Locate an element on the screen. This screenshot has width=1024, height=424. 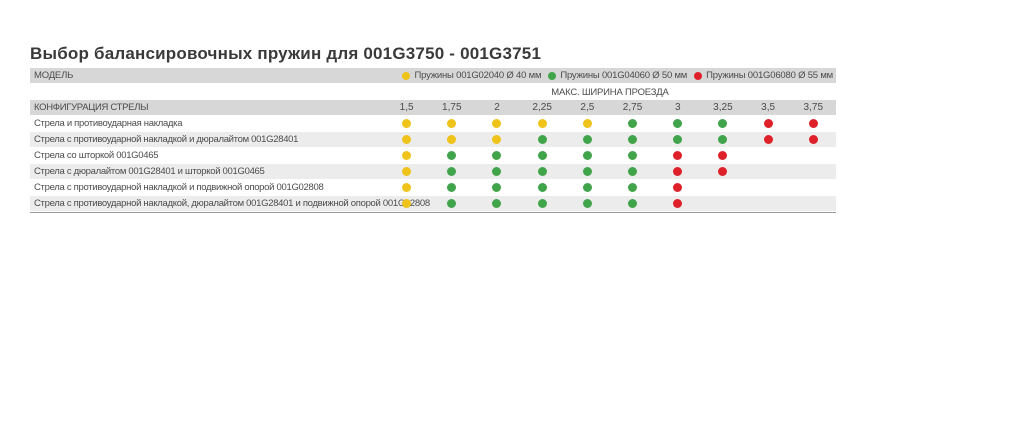
column-header: 3 is located at coordinates (677, 107).